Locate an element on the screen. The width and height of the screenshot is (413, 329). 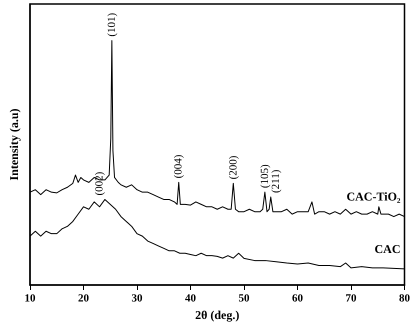
x-tick-label: 40 is located at coordinates (190, 298).